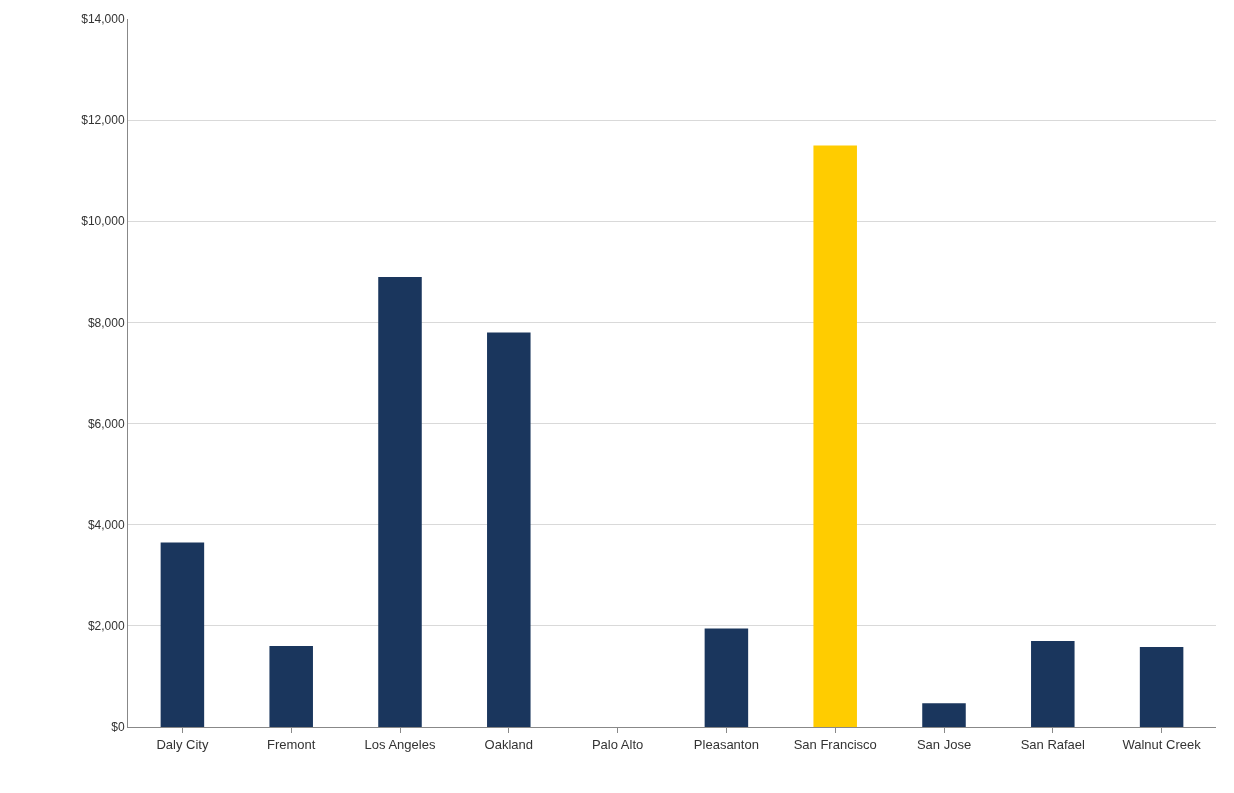 The height and width of the screenshot is (793, 1234). Describe the element at coordinates (400, 744) in the screenshot. I see `x-tick-label: Los Angeles` at that location.